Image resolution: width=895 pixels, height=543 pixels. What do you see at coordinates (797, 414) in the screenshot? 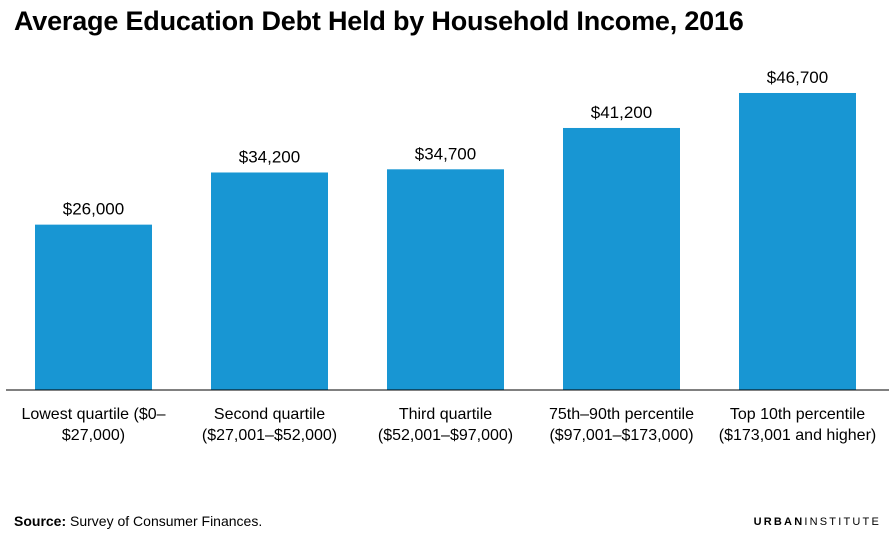
I see `category-label-5-line-1: Top 10th percentile` at bounding box center [797, 414].